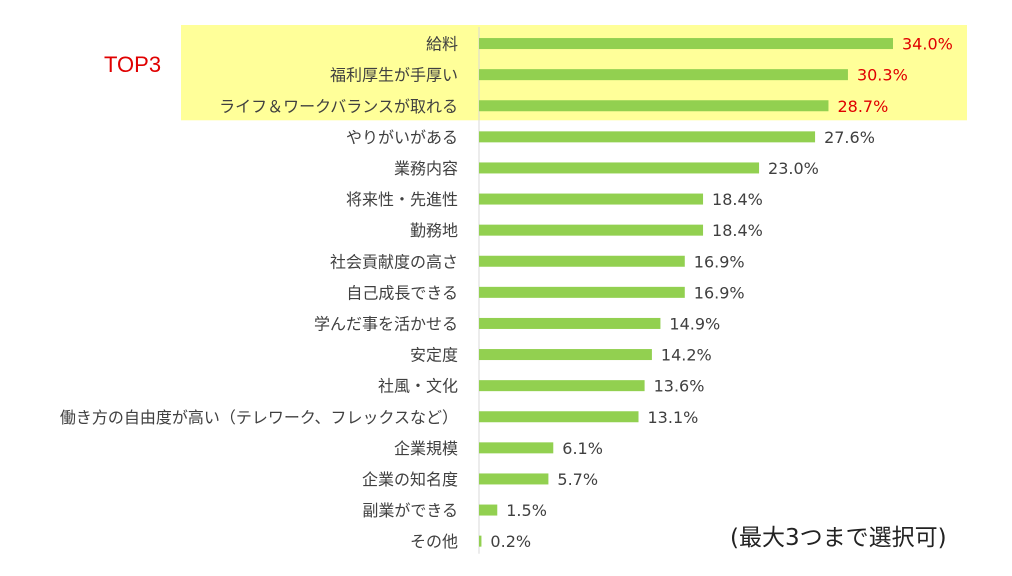 Image resolution: width=1012 pixels, height=576 pixels. I want to click on top3-label: TOP3, so click(133, 64).